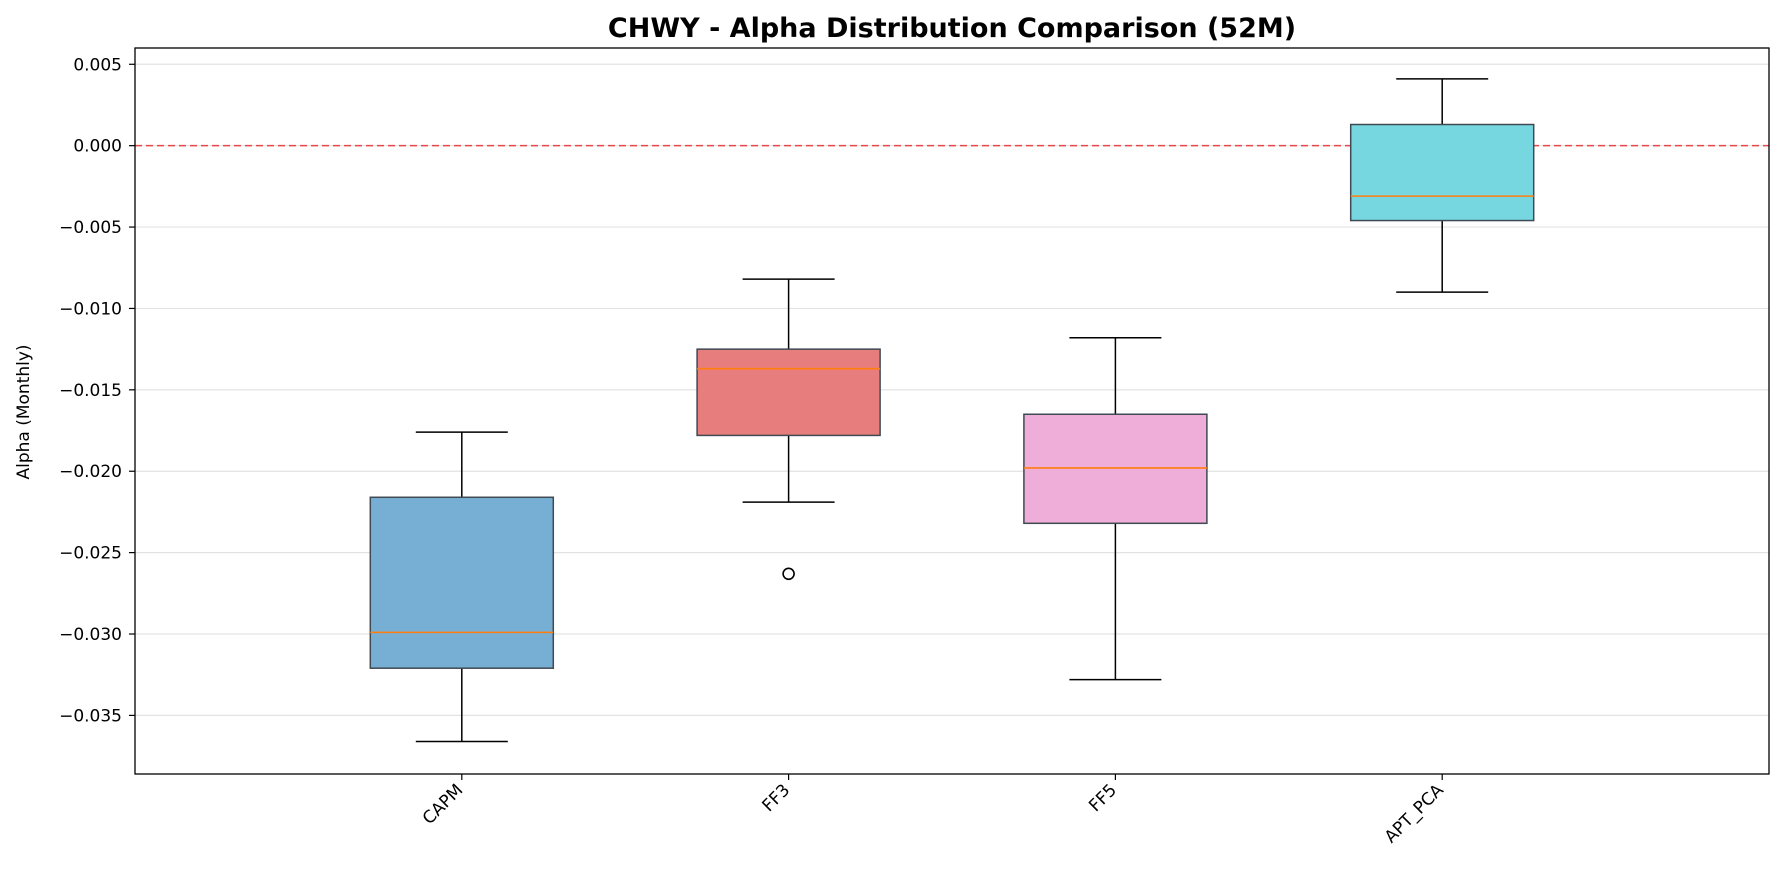 The height and width of the screenshot is (884, 1783). Describe the element at coordinates (1103, 798) in the screenshot. I see `x-tick-label: FF5` at that location.